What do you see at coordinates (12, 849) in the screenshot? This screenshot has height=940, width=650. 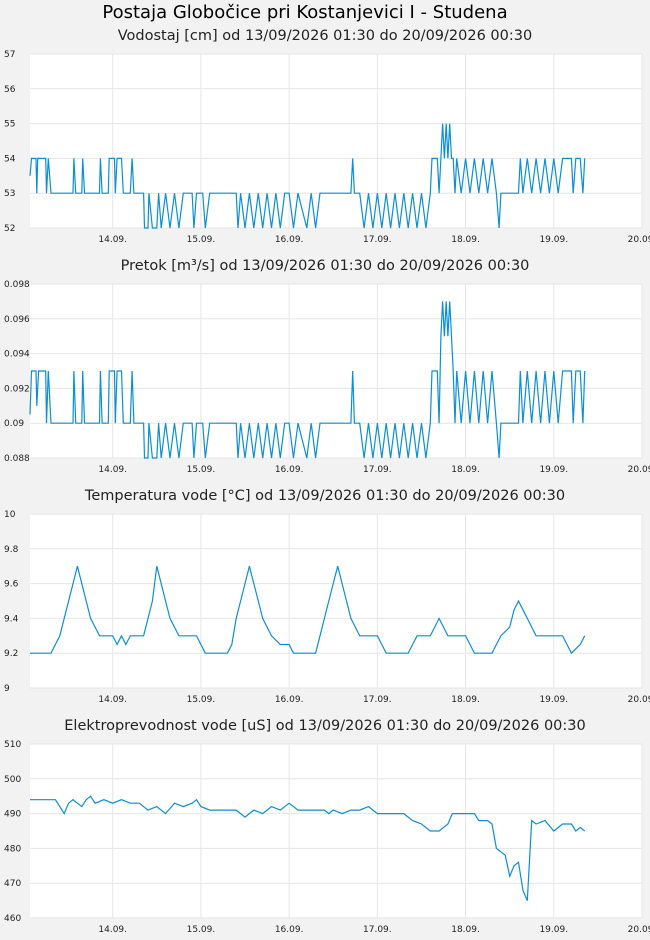 I see `y-tick-label: 480` at bounding box center [12, 849].